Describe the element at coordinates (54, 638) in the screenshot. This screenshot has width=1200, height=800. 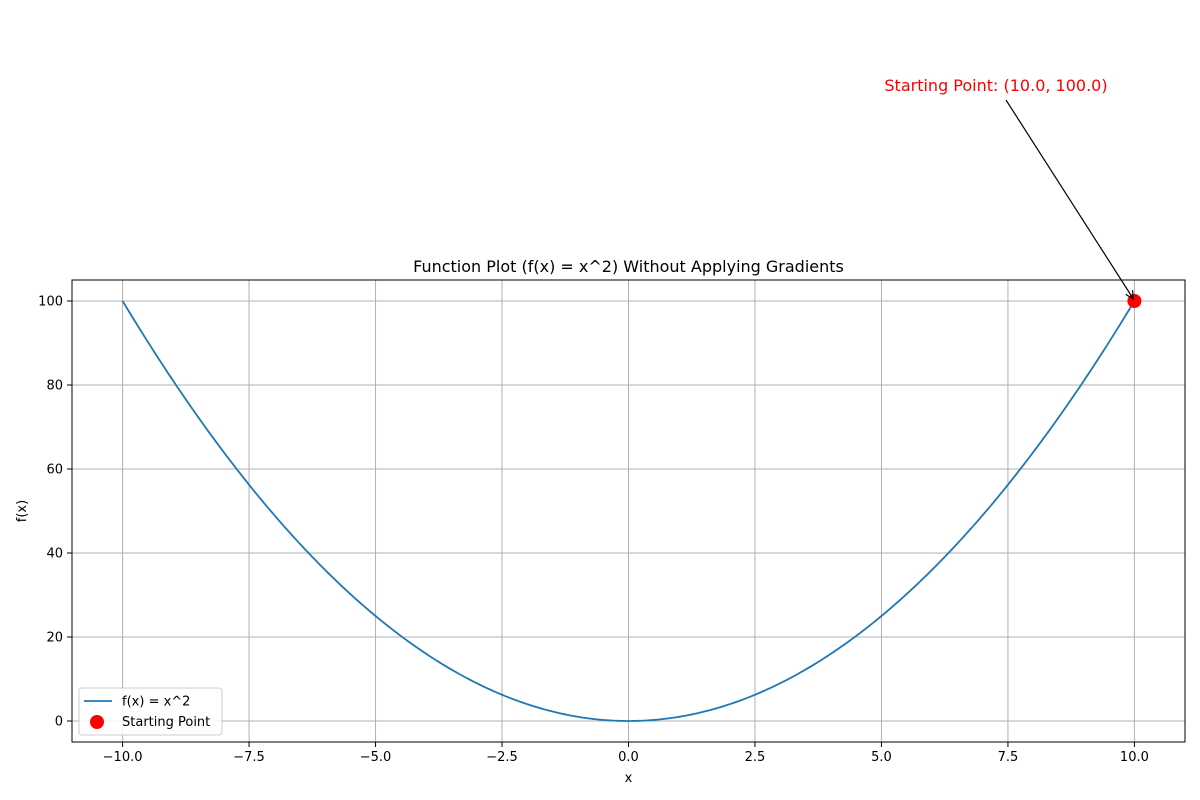
I see `y-tick-label: 20` at that location.